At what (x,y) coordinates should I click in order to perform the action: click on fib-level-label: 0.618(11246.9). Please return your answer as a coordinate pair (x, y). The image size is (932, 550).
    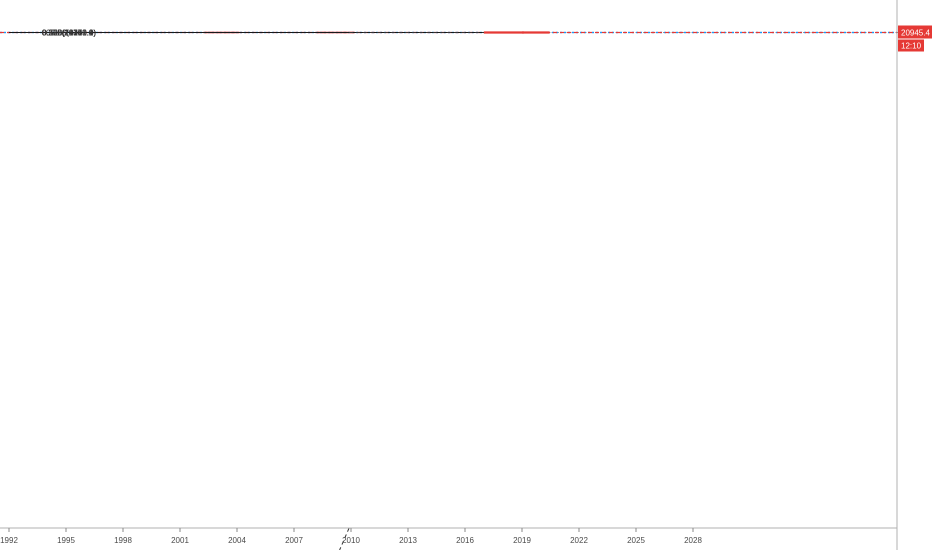
    Looking at the image, I should click on (69, 33).